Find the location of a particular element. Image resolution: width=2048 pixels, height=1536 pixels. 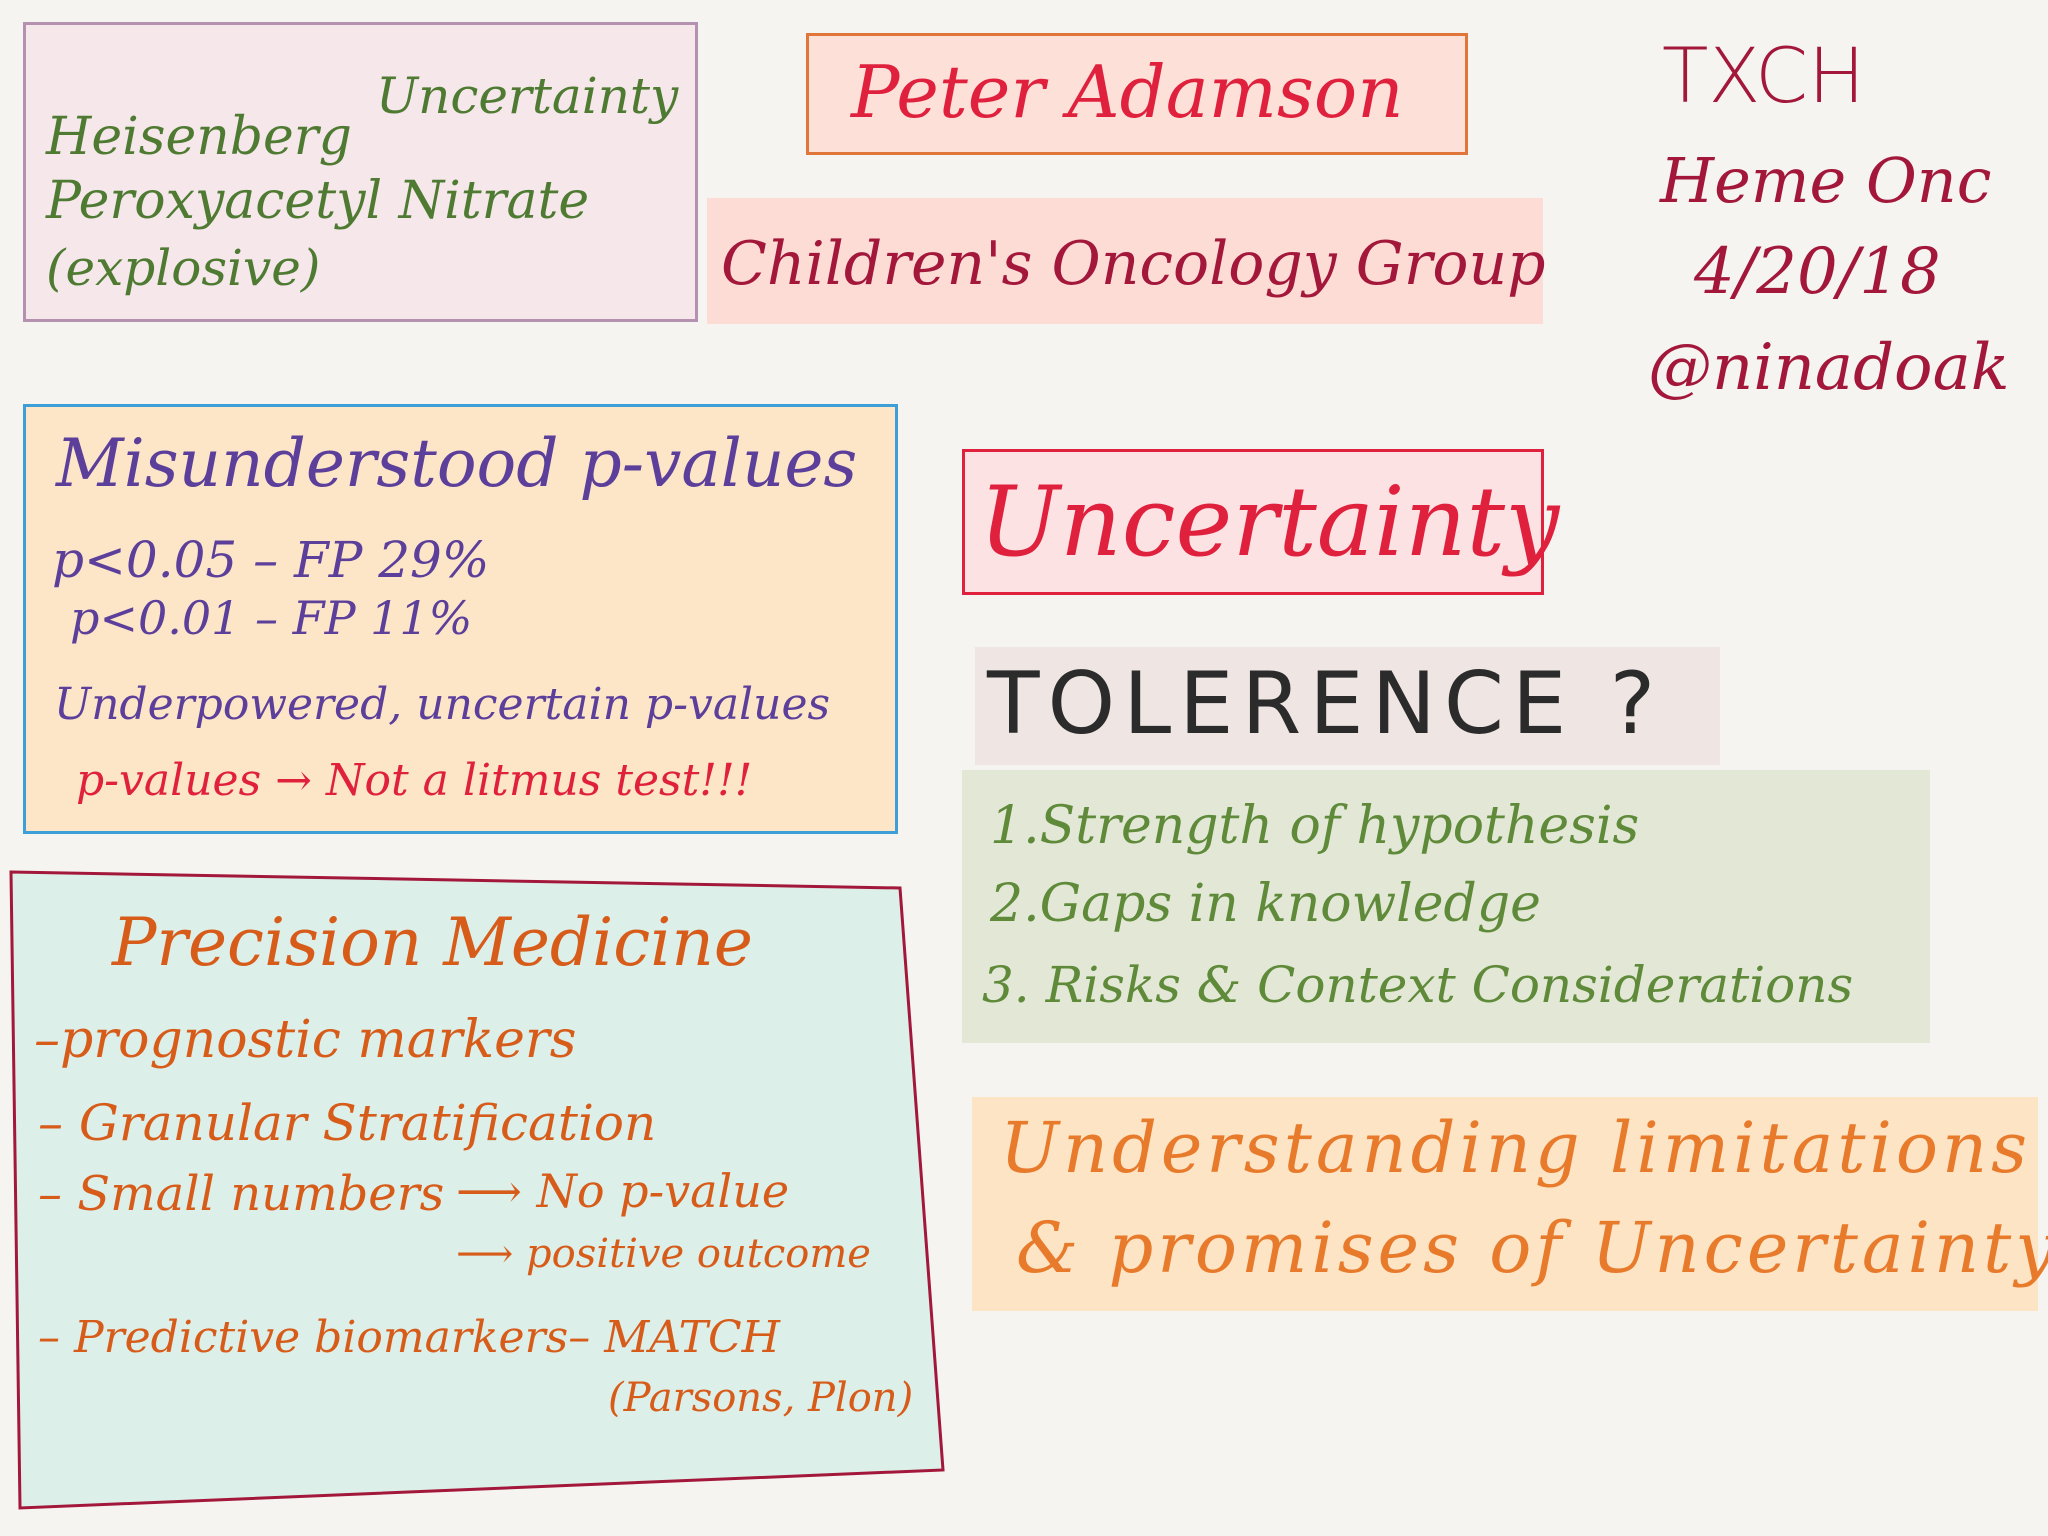

uncertainty-word: Uncertainty is located at coordinates (527, 96).